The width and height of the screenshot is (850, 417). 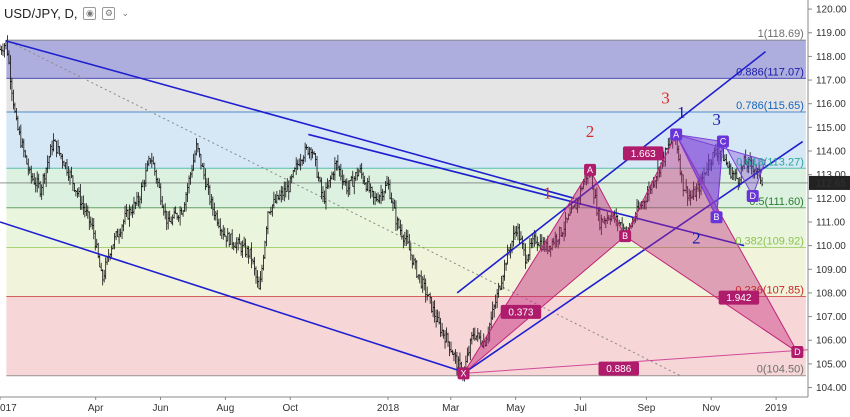 I want to click on x-tick-label: Jun, so click(x=160, y=408).